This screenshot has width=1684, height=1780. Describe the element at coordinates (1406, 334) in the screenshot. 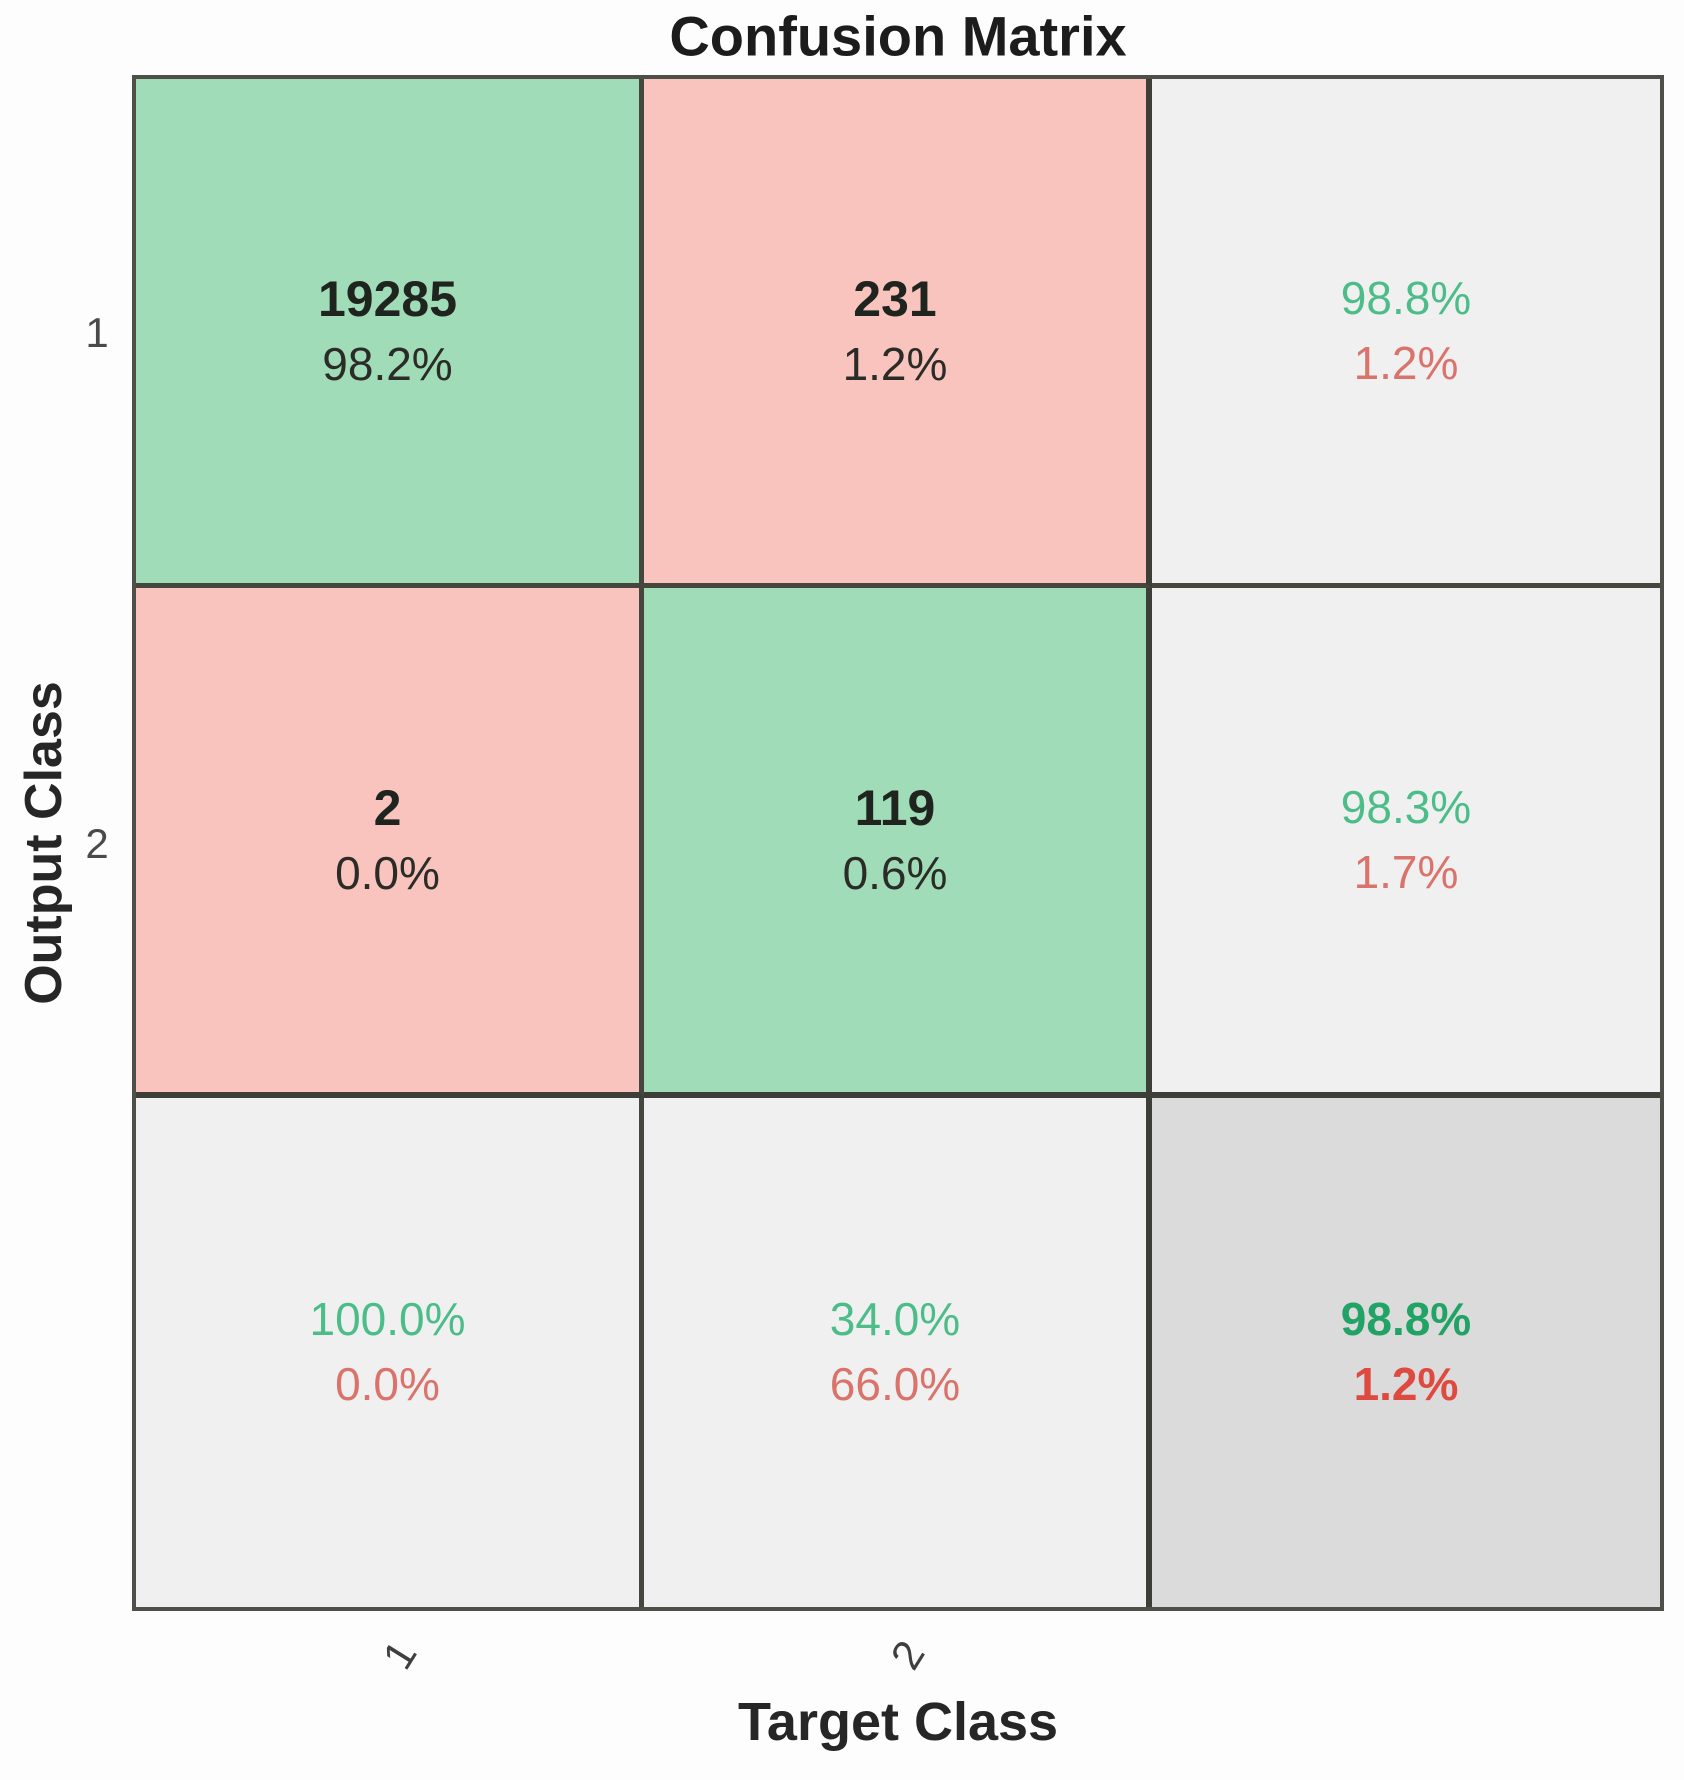

I see `cell-r1c3-row-summary: 98.8% 1.2%` at that location.